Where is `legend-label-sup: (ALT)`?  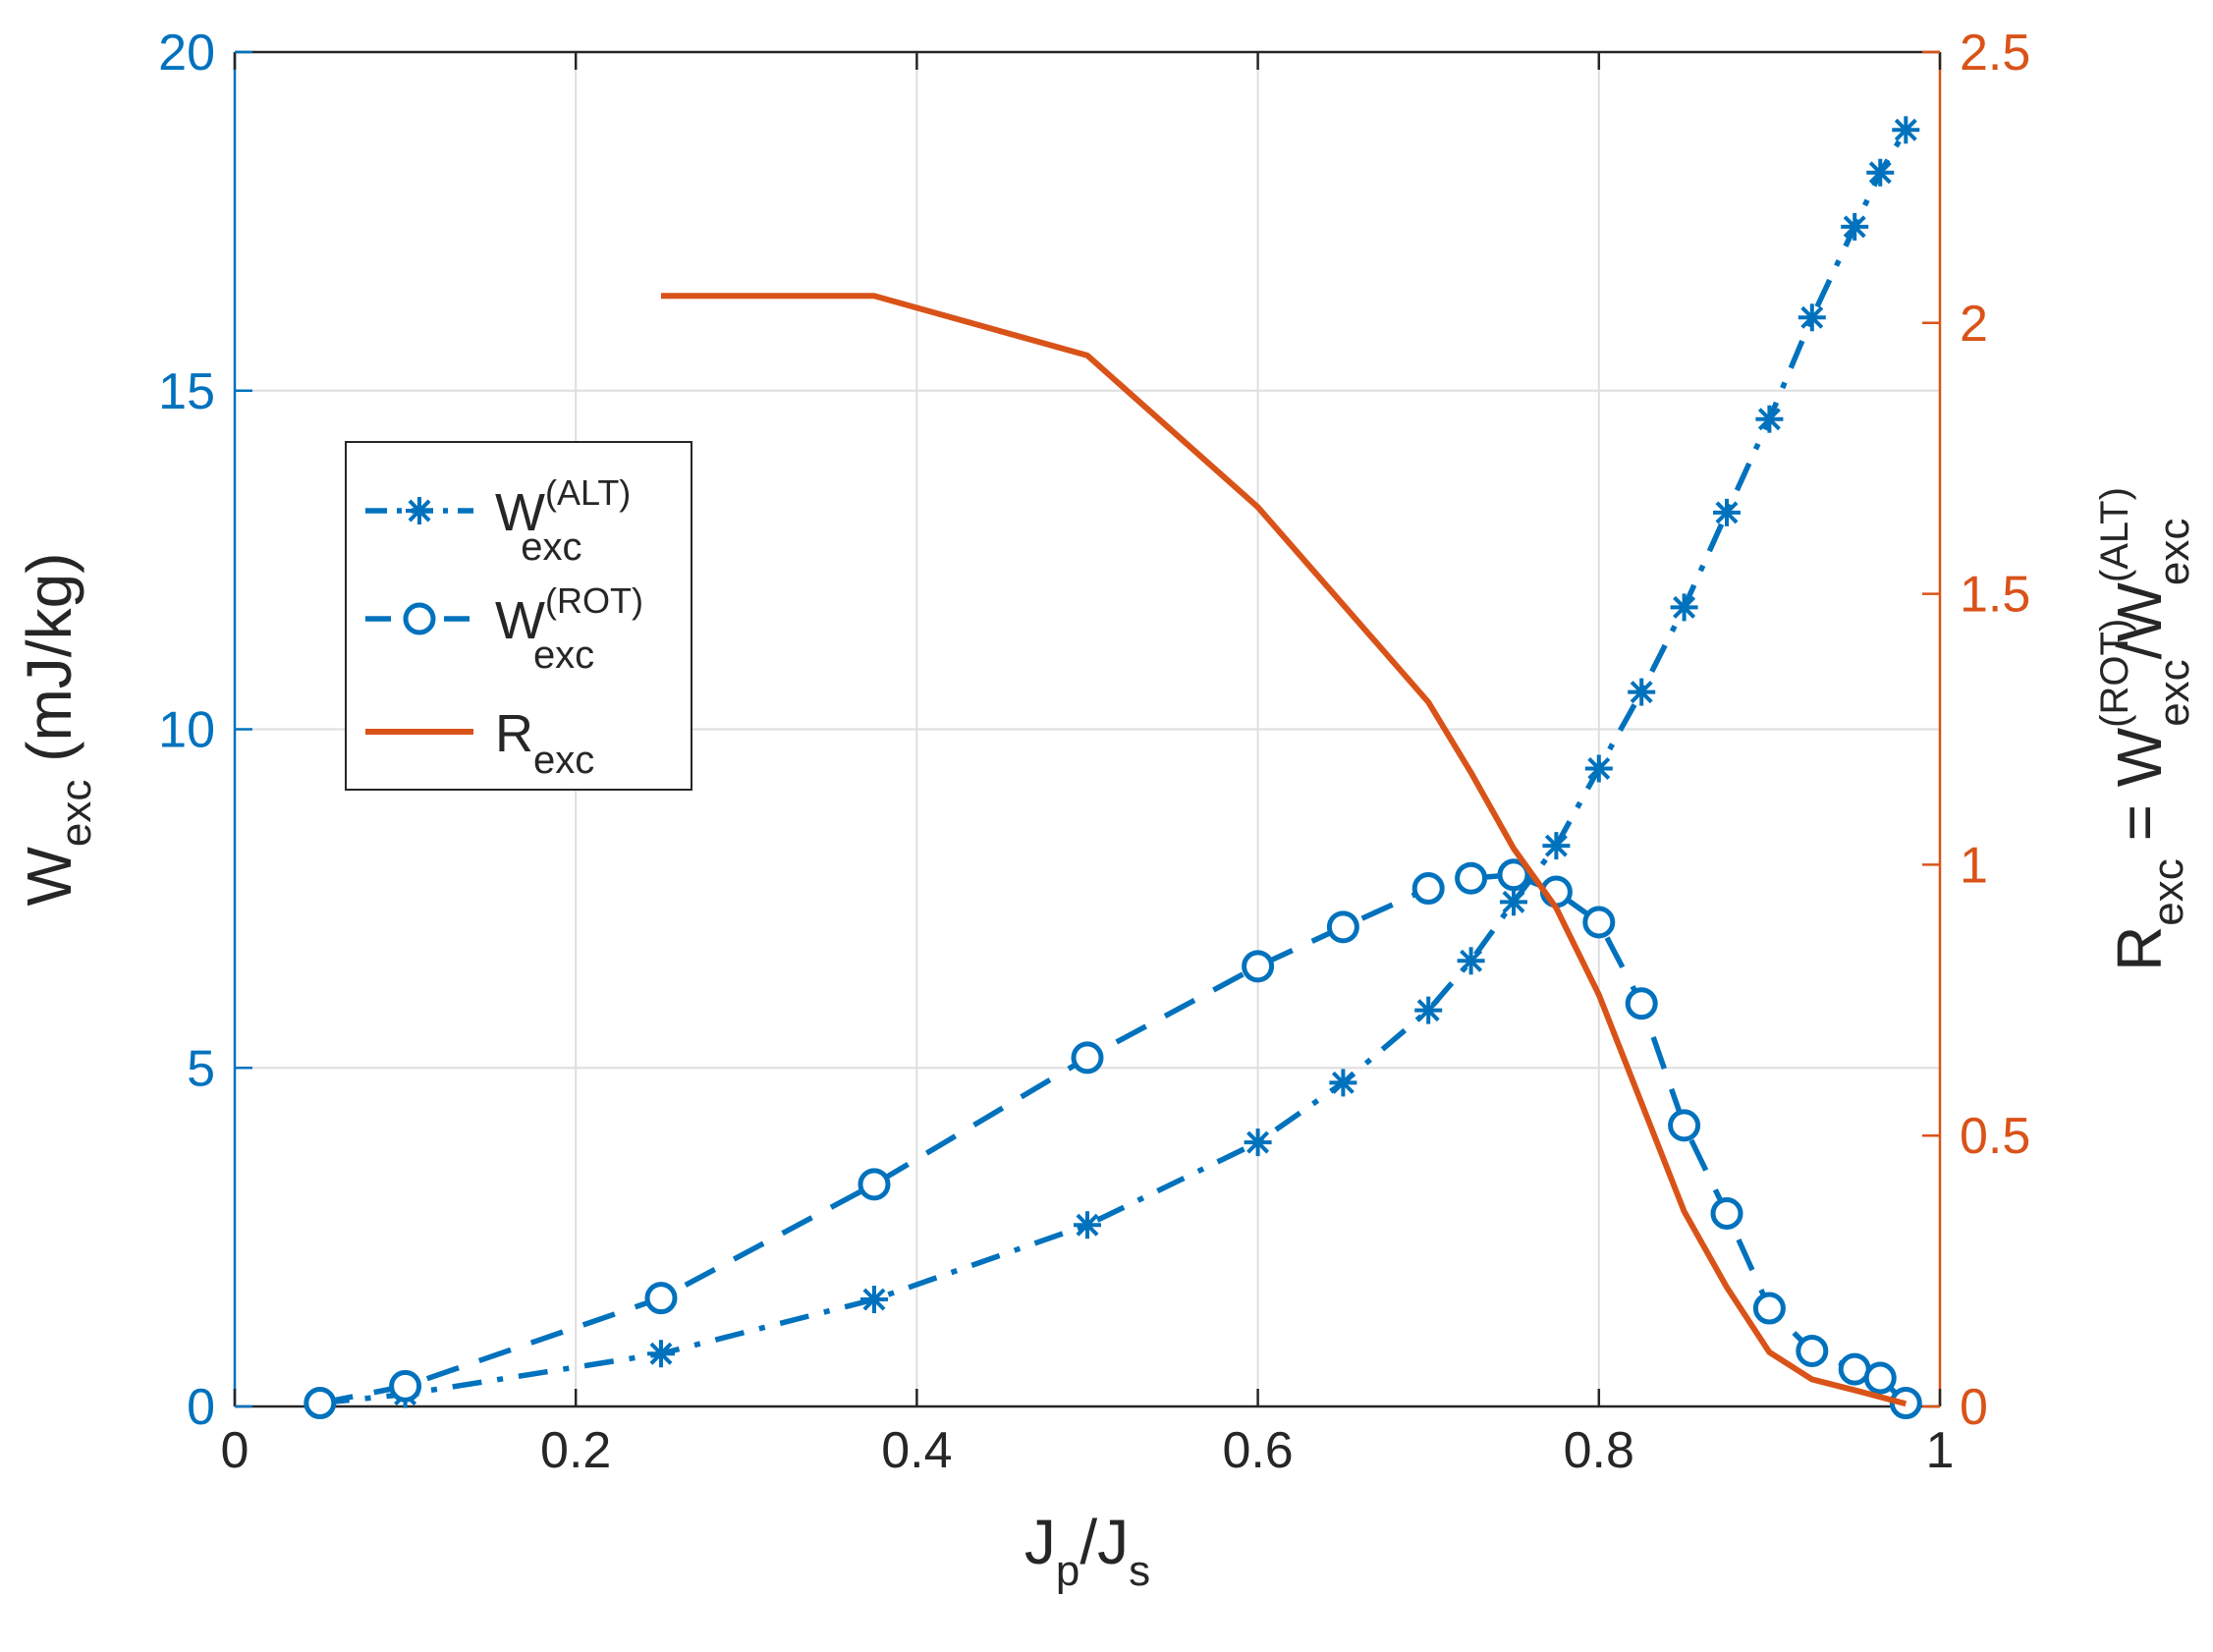
legend-label-sup: (ALT) is located at coordinates (588, 492).